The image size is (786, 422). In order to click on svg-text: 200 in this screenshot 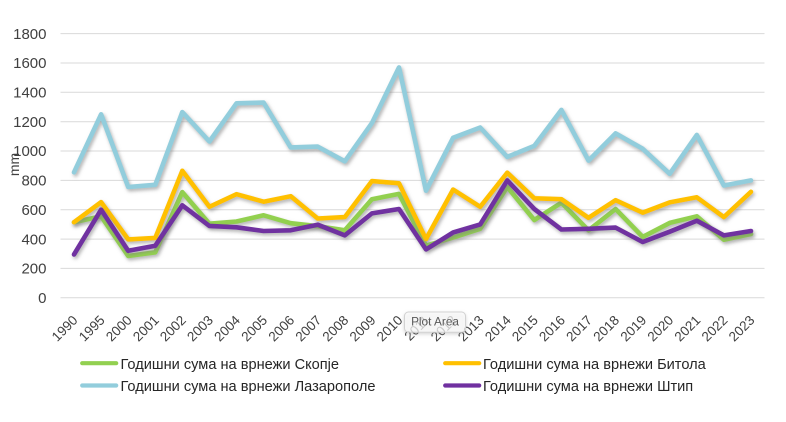, I will do `click(33, 269)`.